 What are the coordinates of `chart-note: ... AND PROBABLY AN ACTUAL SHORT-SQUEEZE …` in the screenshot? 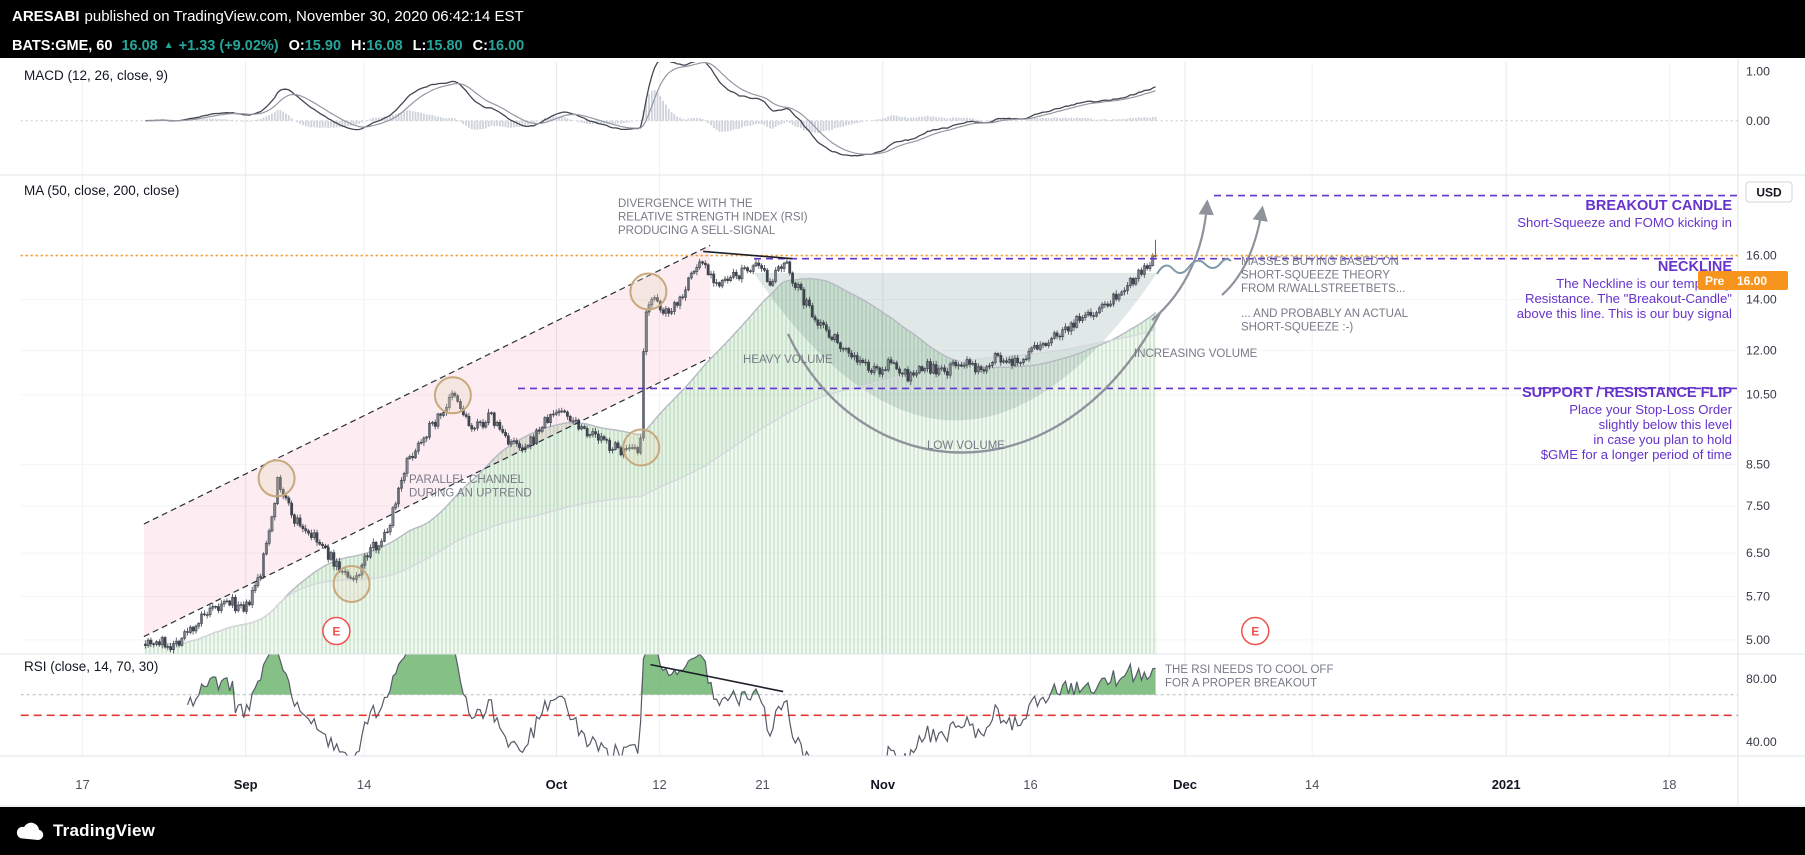 It's located at (1325, 321).